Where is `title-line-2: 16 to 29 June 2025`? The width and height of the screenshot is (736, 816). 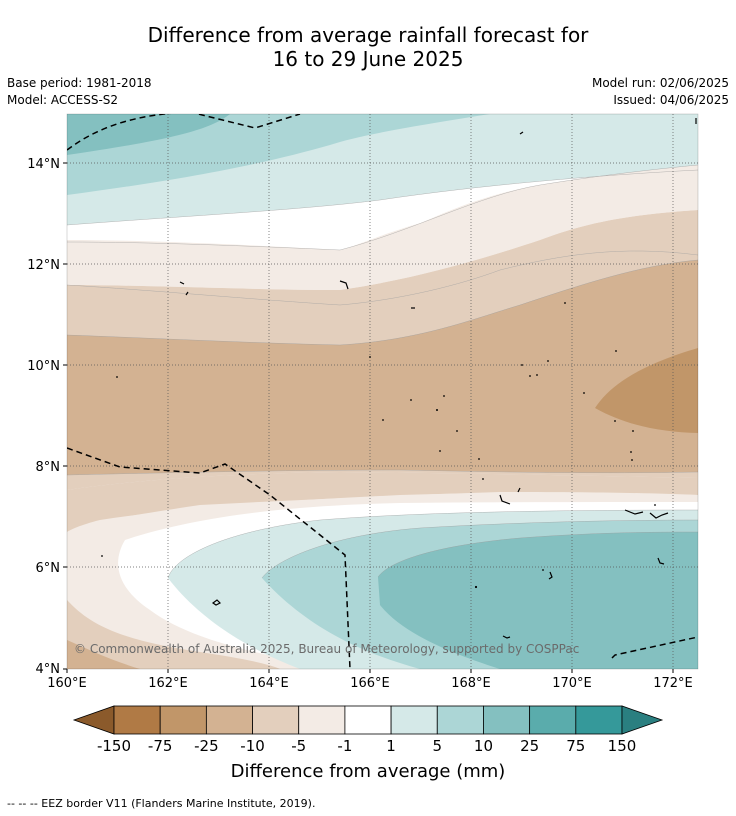 title-line-2: 16 to 29 June 2025 is located at coordinates (368, 59).